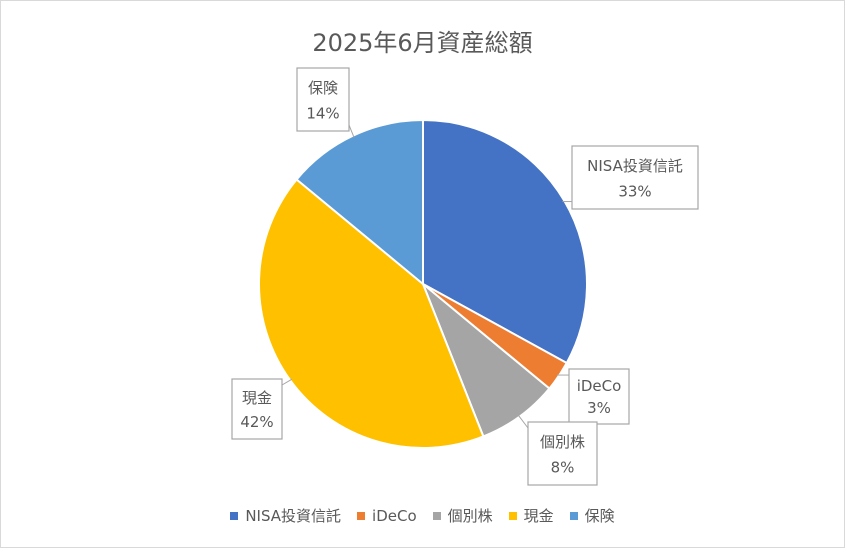 The height and width of the screenshot is (548, 845). Describe the element at coordinates (512, 515) in the screenshot. I see `legend-swatch-genkin` at that location.